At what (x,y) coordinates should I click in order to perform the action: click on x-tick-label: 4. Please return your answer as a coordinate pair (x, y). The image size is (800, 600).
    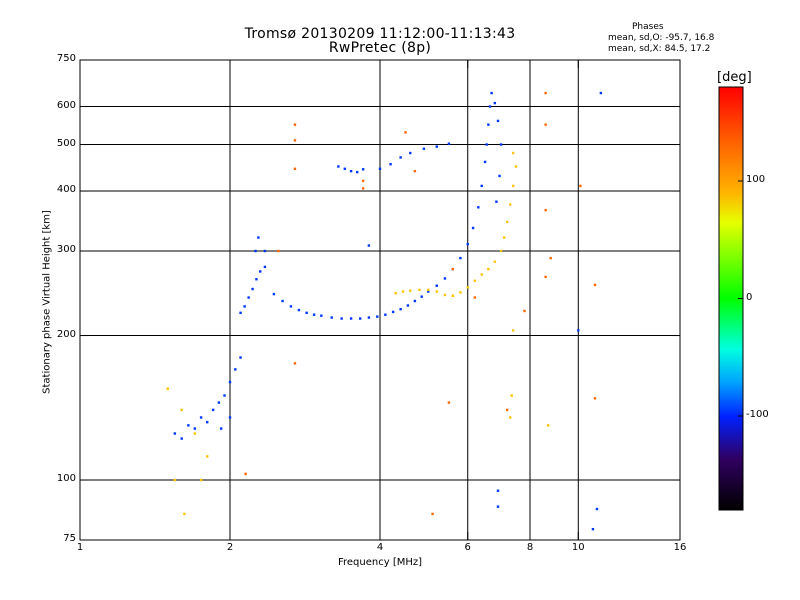
    Looking at the image, I should click on (380, 547).